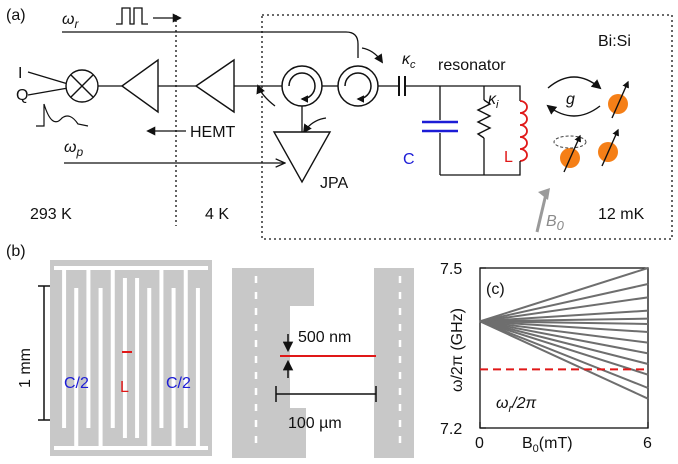 This screenshot has height=464, width=678. I want to click on temp-4k-label: 4 K, so click(217, 214).